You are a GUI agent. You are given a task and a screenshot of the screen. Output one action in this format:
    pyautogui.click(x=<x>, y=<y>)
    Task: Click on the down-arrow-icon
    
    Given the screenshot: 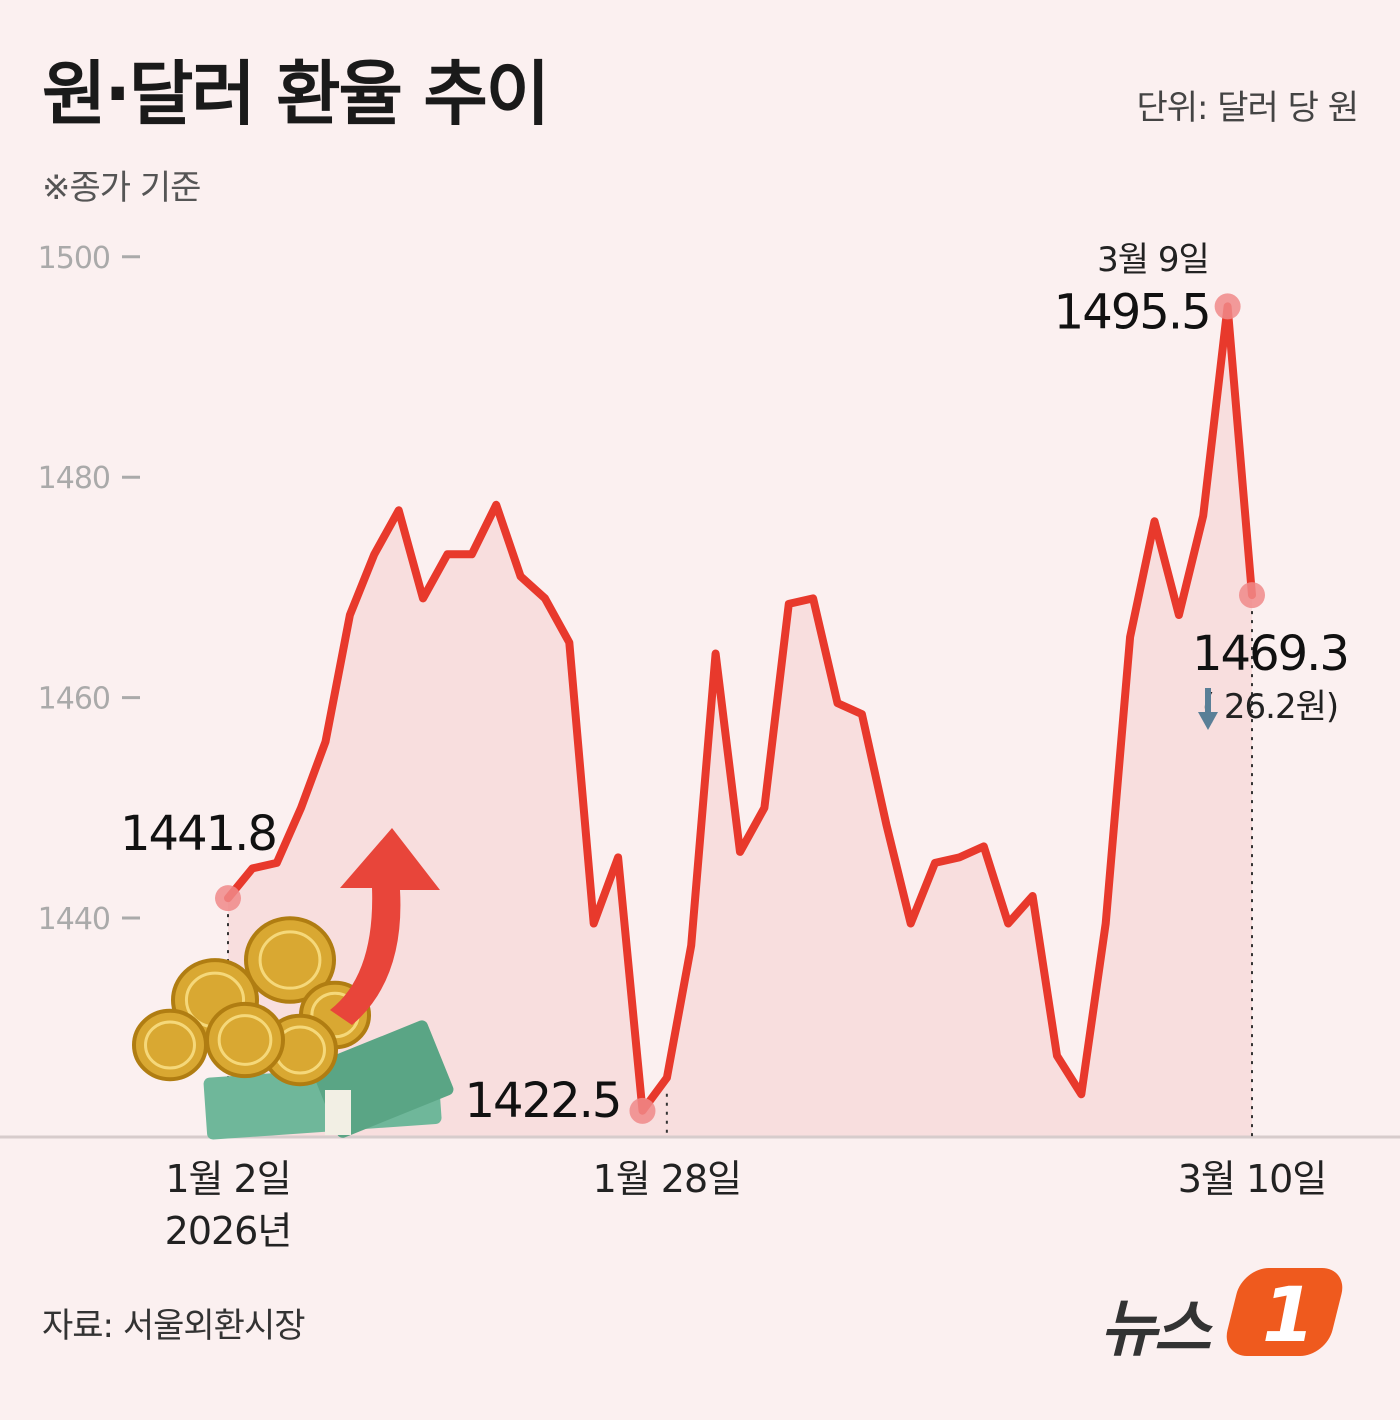 What is the action you would take?
    pyautogui.click(x=1208, y=709)
    